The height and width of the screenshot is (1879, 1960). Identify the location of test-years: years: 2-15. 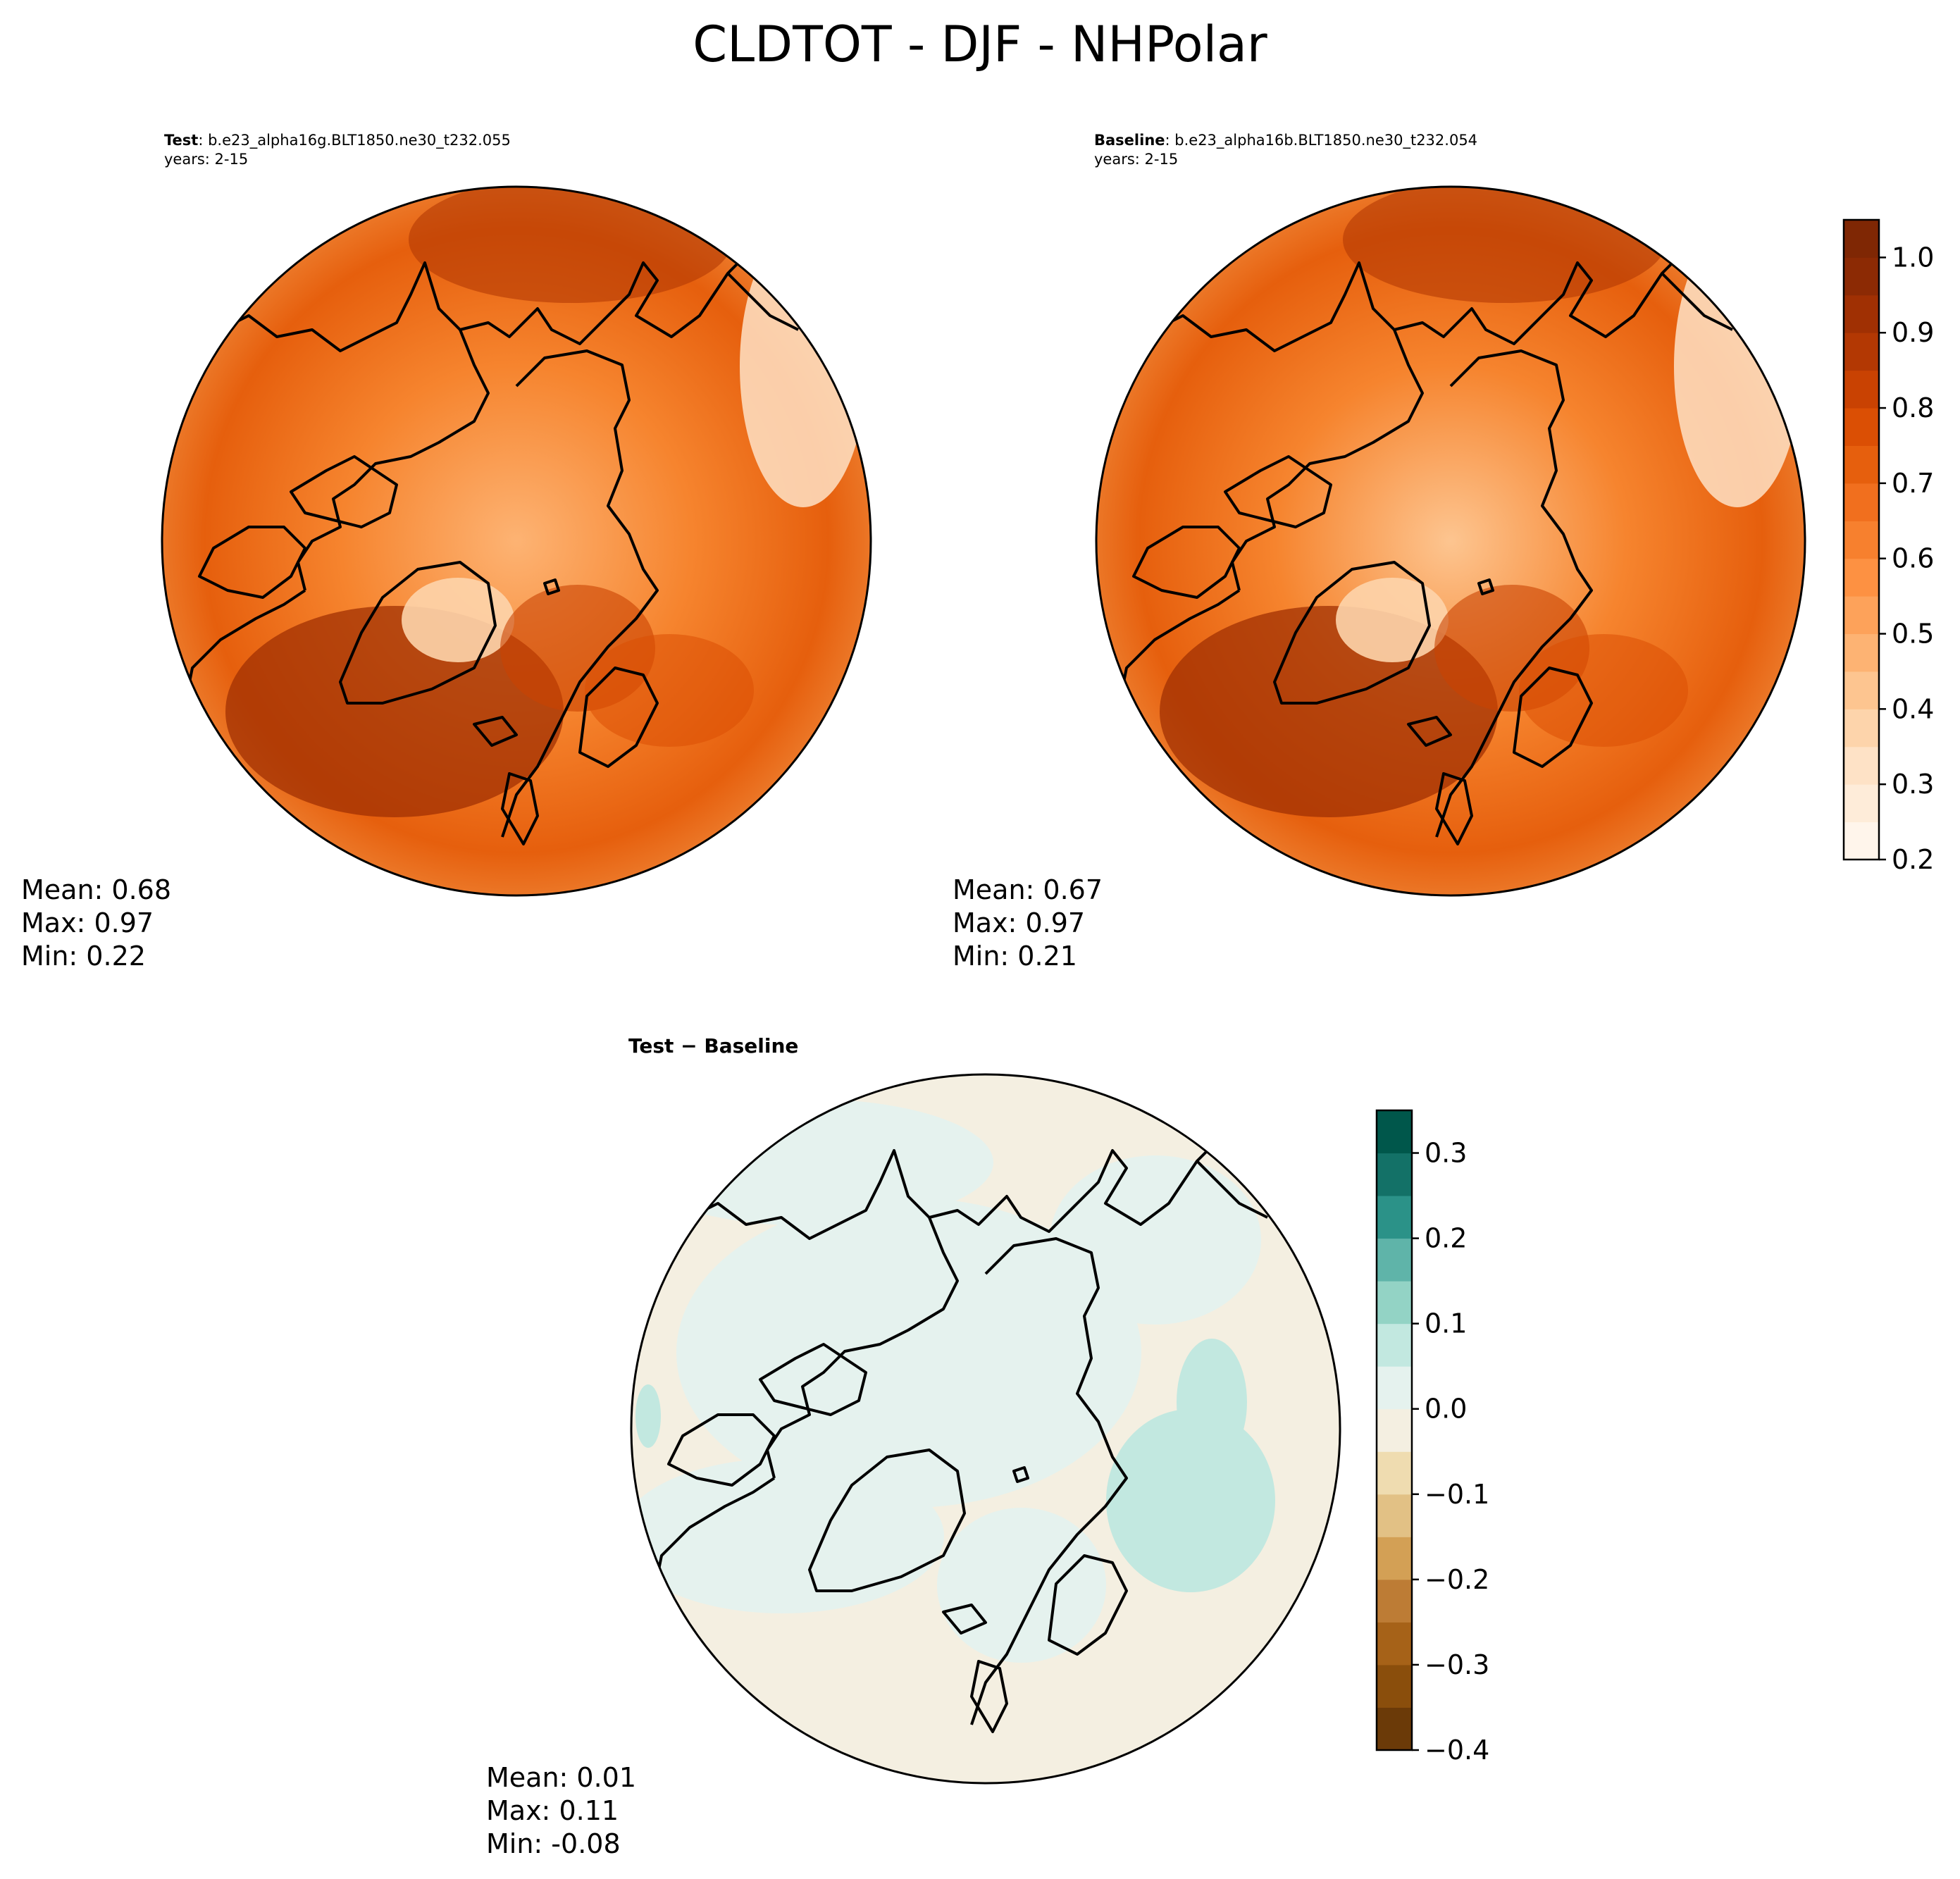
(207, 159).